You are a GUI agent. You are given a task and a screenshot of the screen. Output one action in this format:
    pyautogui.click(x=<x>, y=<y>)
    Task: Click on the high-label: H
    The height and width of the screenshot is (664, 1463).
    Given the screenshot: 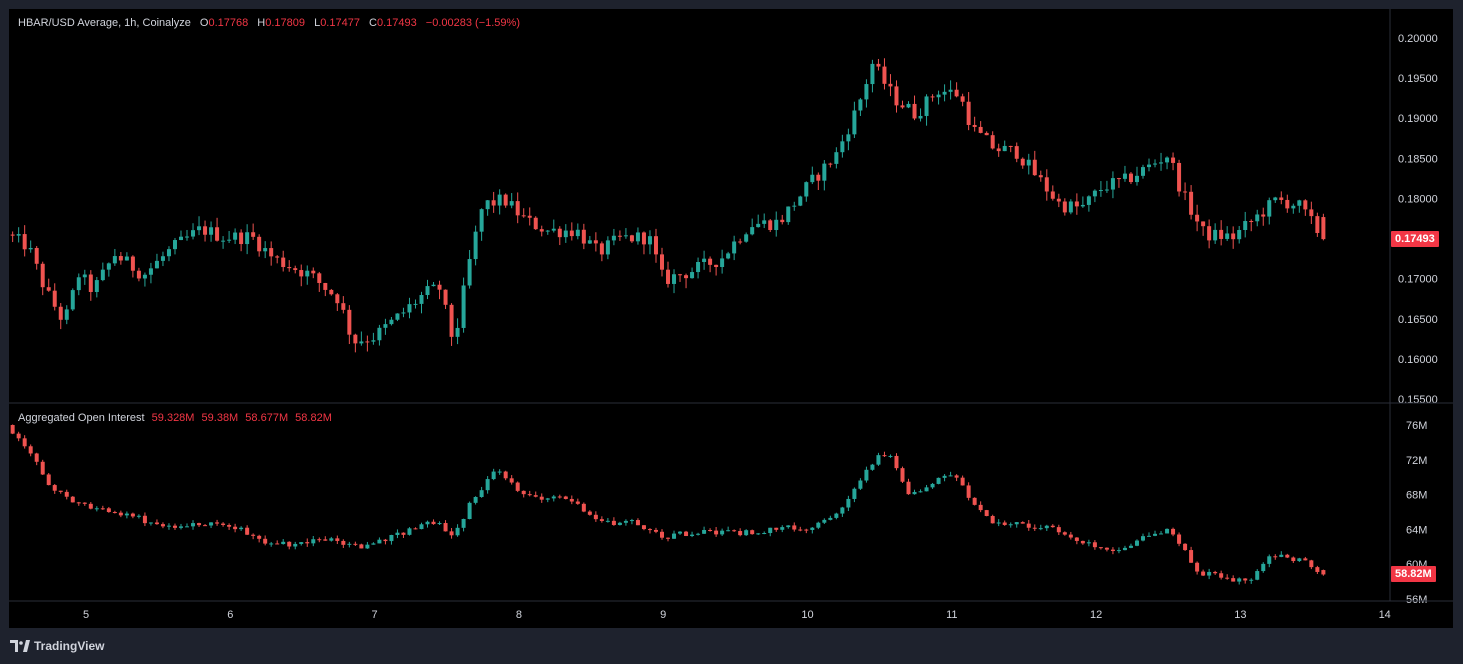 What is the action you would take?
    pyautogui.click(x=261, y=23)
    